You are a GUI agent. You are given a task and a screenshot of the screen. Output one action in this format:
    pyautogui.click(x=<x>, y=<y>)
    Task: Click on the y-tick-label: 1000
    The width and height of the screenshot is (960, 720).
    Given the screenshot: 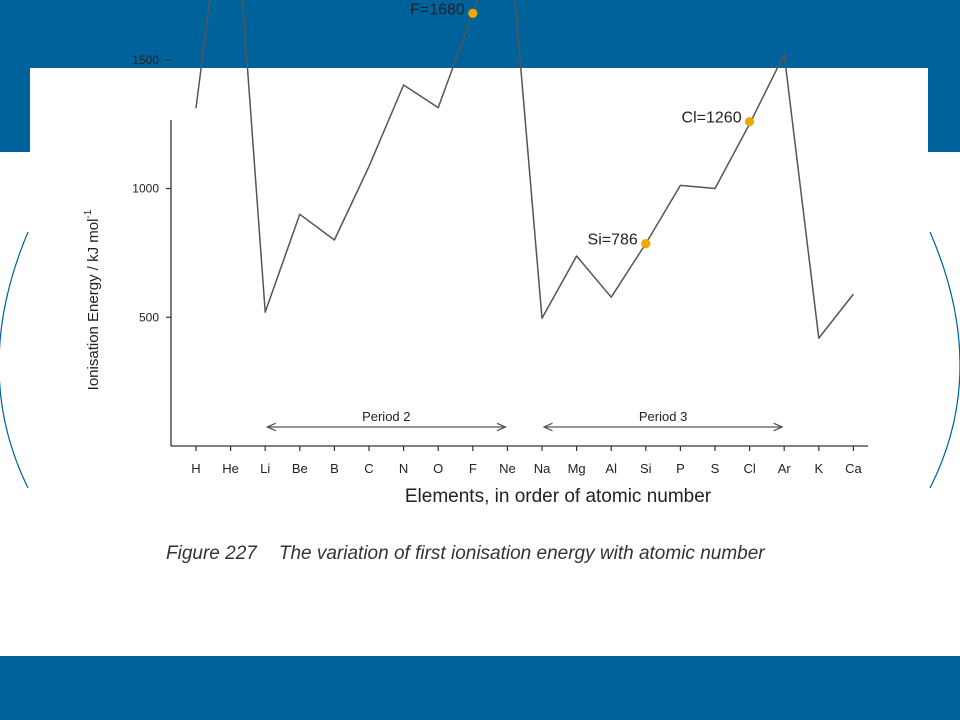 What is the action you would take?
    pyautogui.click(x=145, y=189)
    